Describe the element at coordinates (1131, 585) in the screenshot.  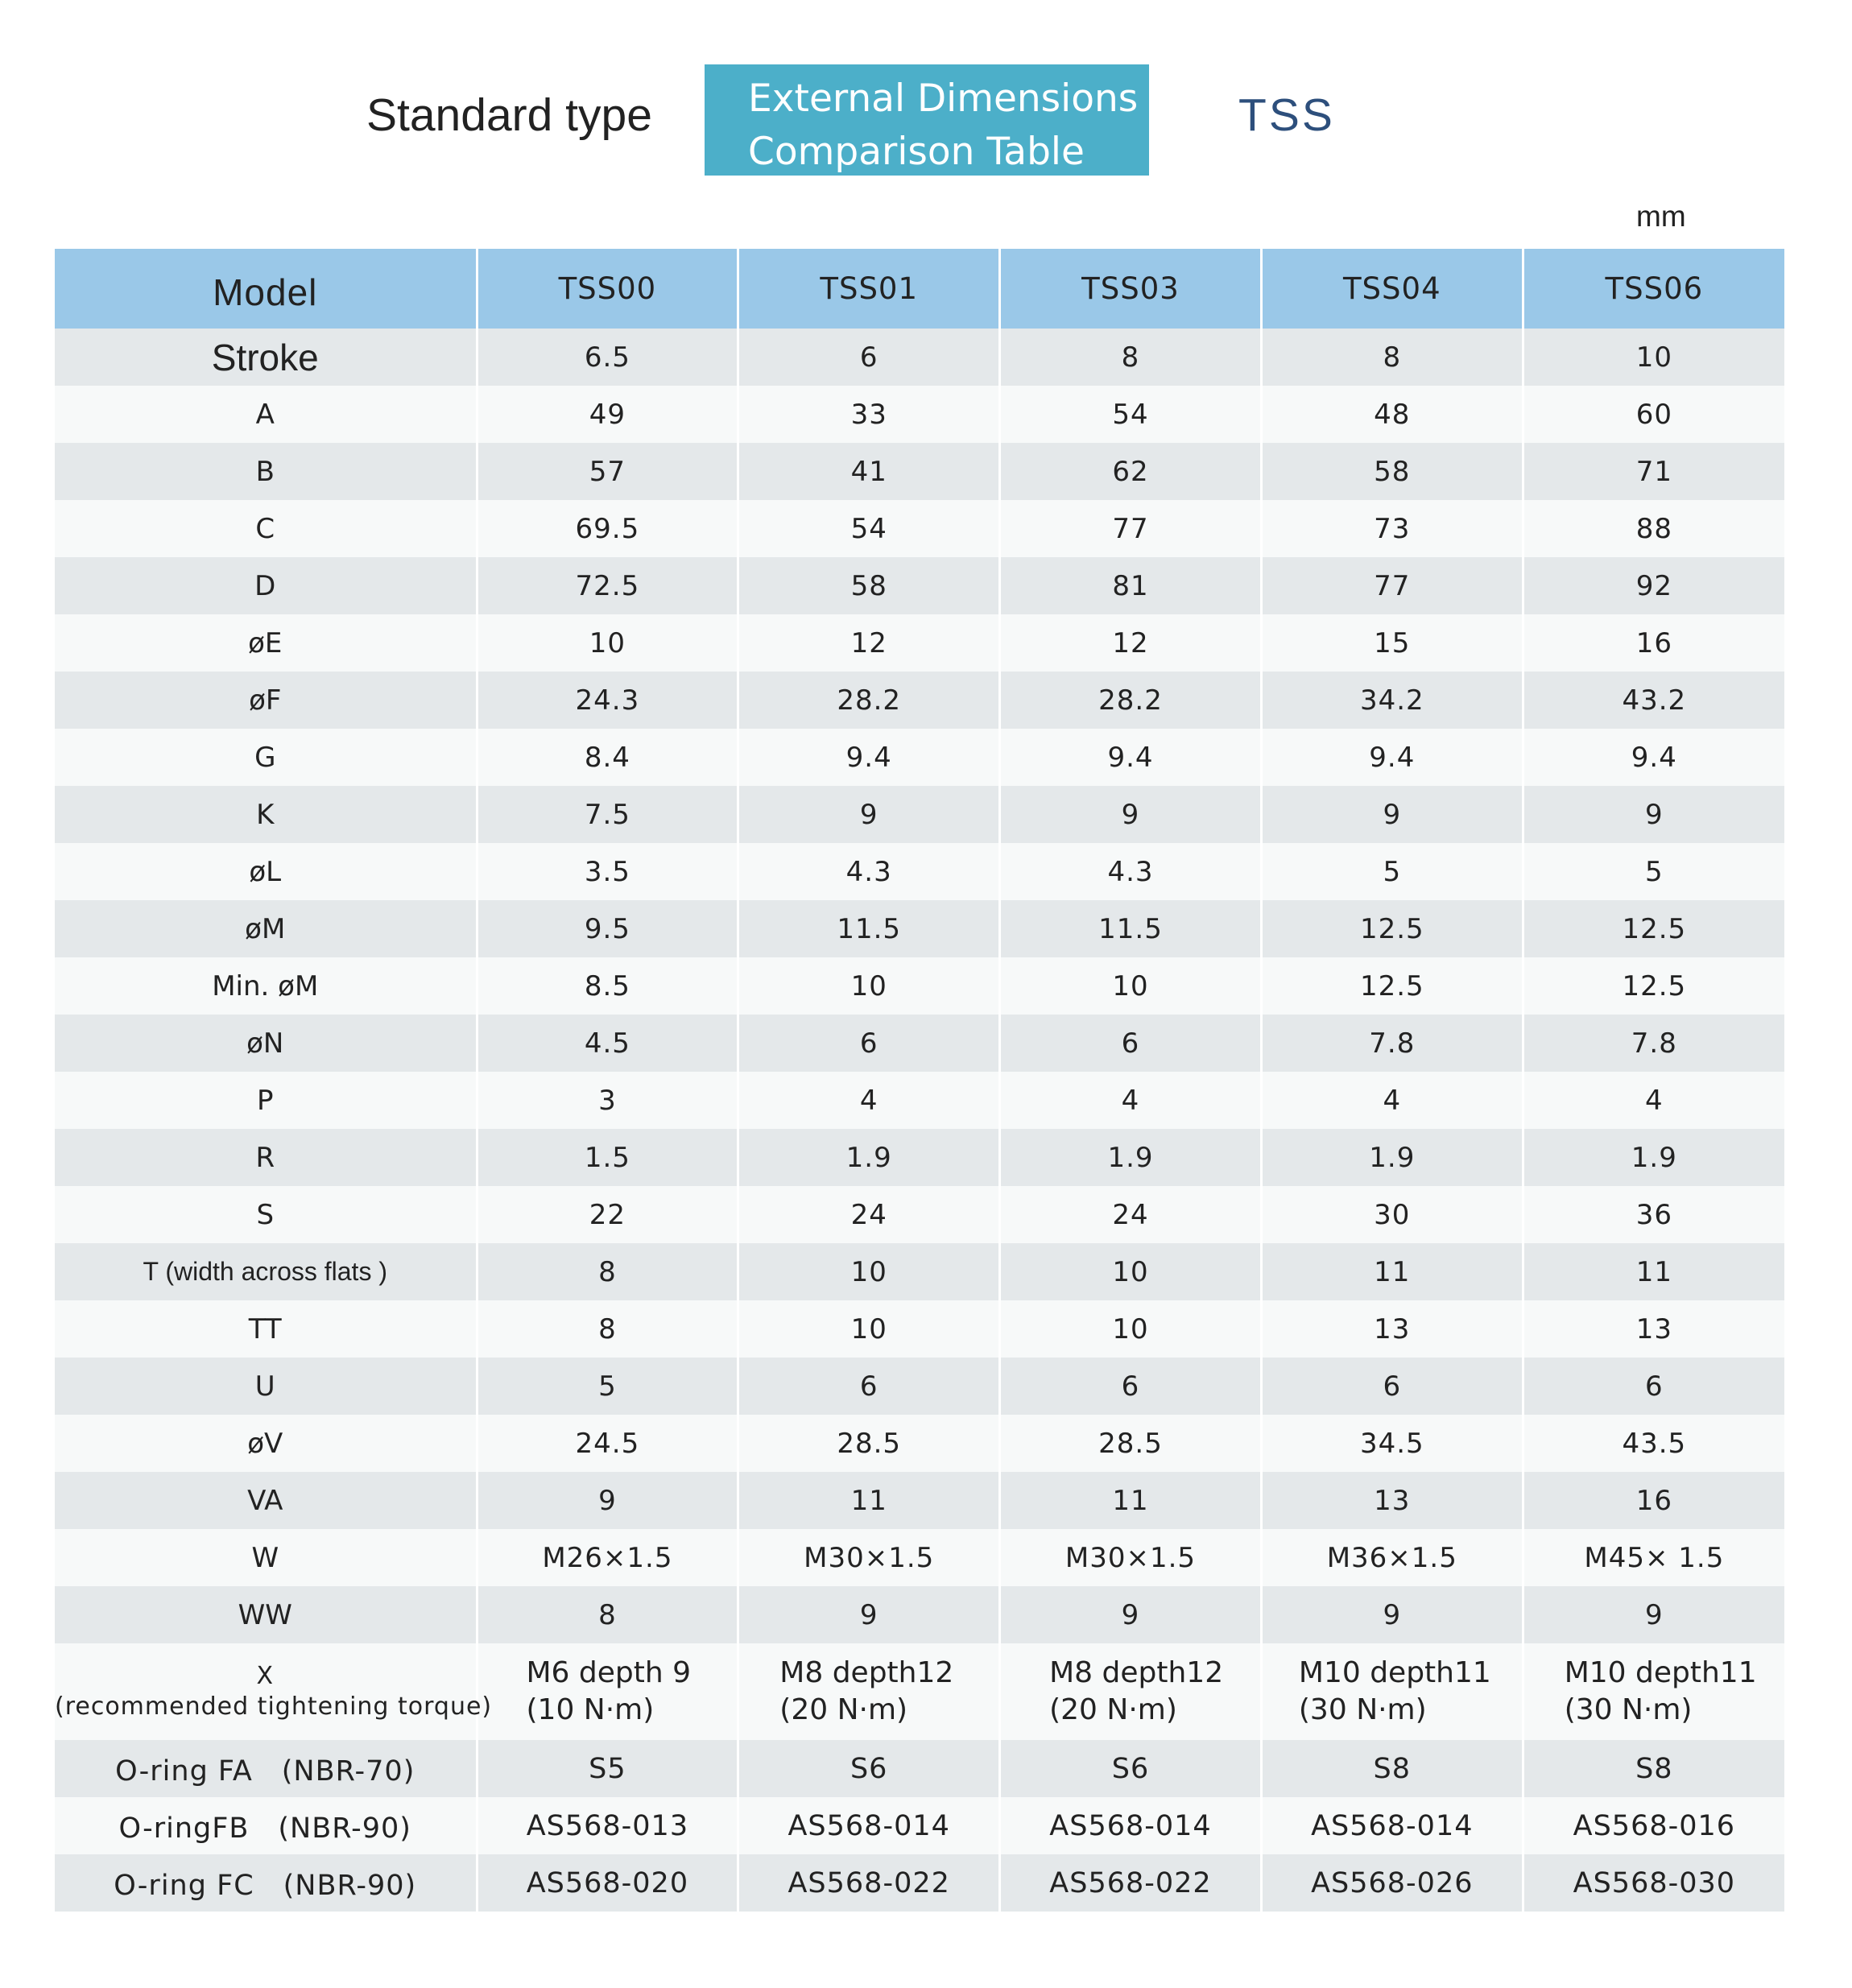
I see `table-cell: 81` at that location.